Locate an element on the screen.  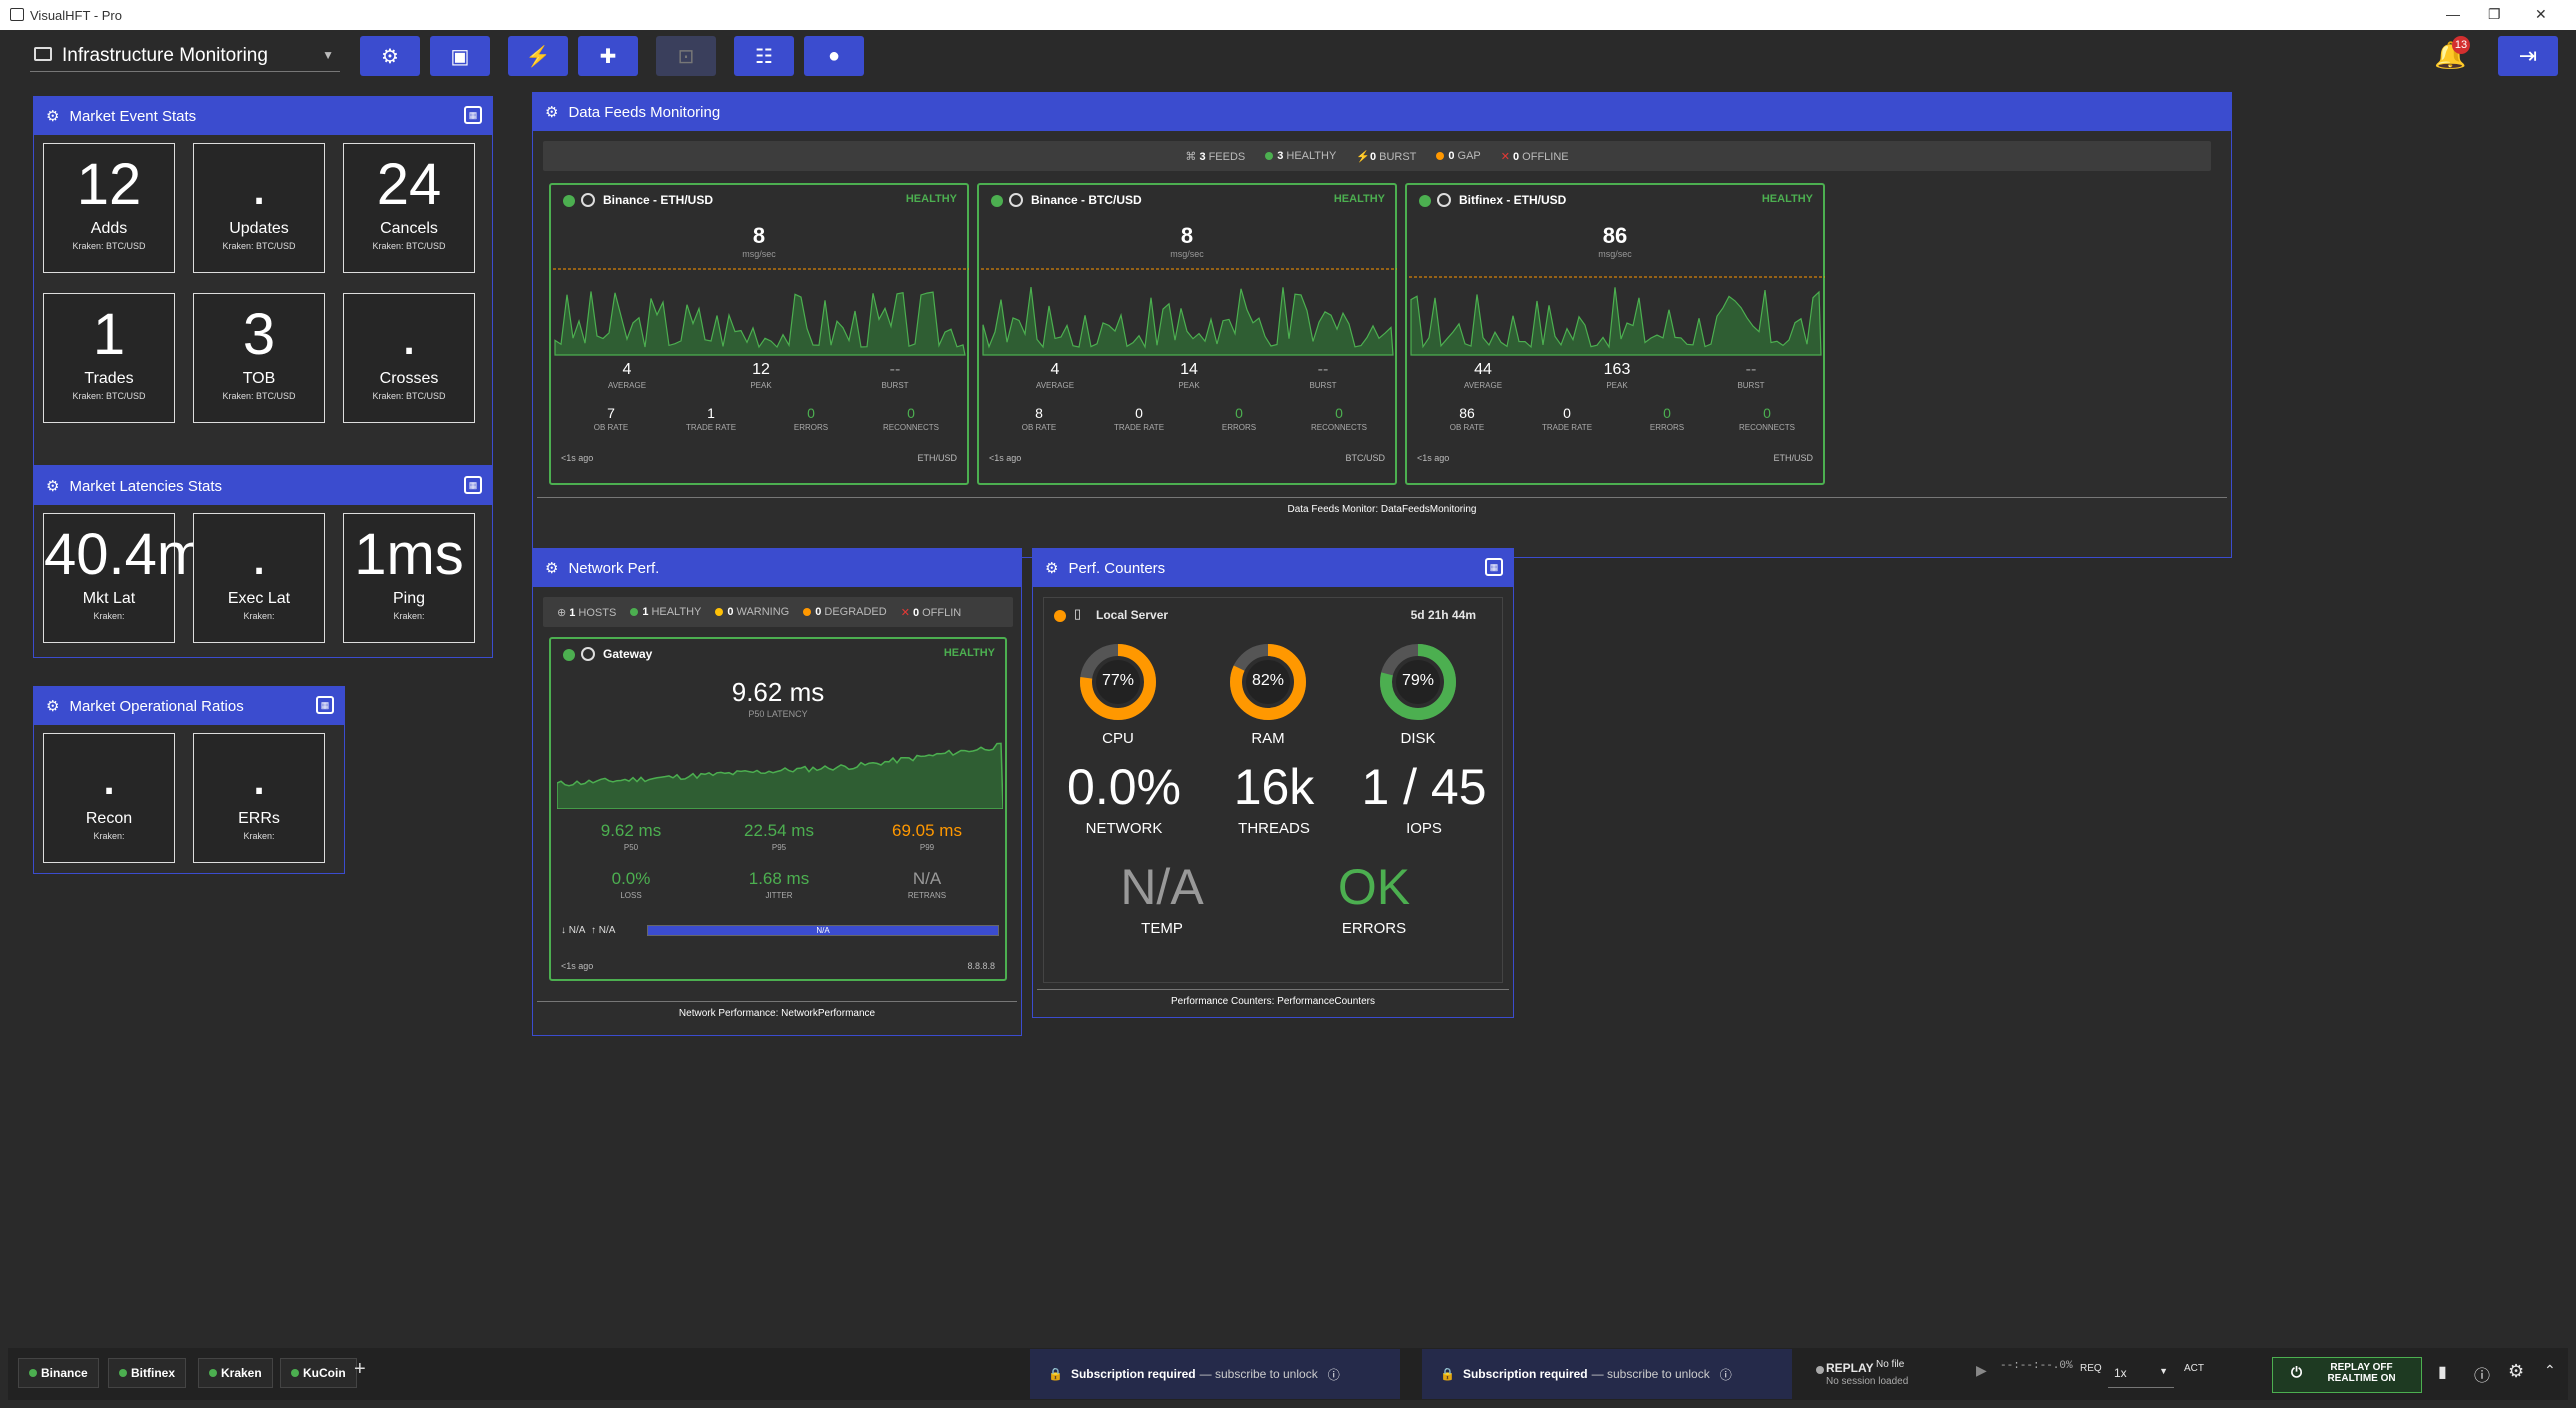
dashboard-selector: Infrastructure Monitoring ▼ is located at coordinates (185, 56).